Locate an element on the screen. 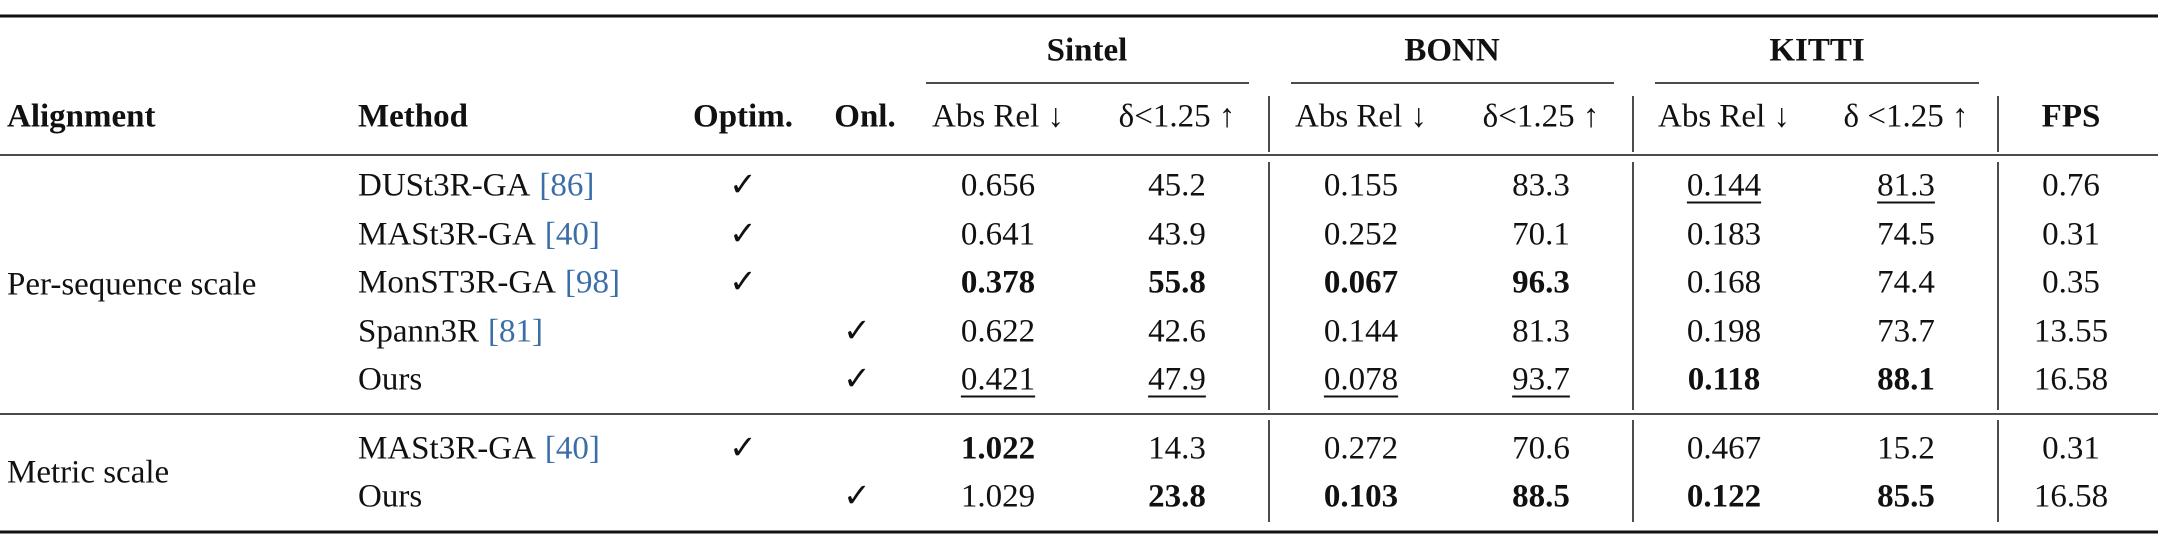 Image resolution: width=2158 pixels, height=550 pixels. value-cell: 0.76 is located at coordinates (2071, 185).